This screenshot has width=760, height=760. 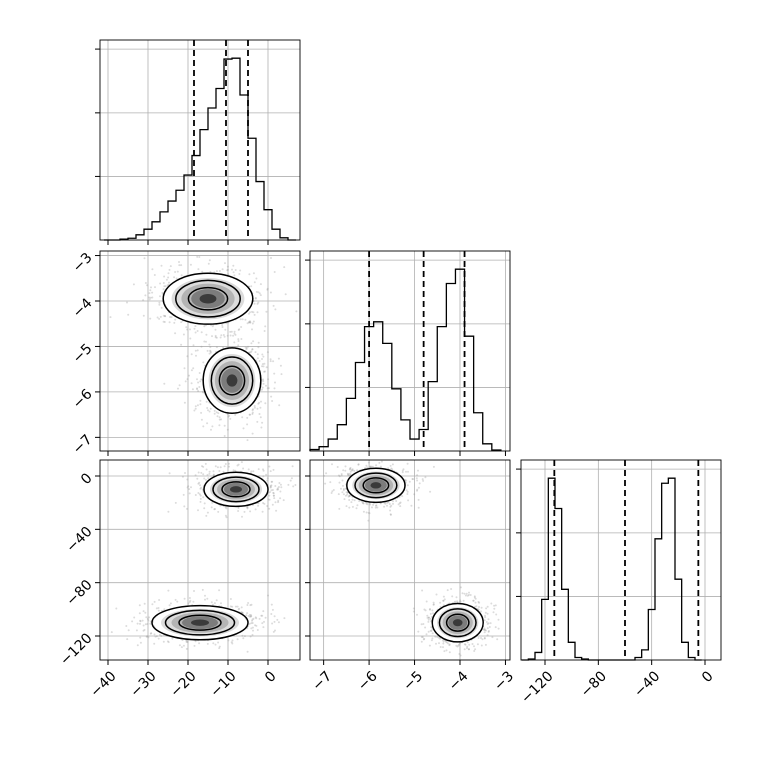 What do you see at coordinates (271, 677) in the screenshot?
I see `x-tick-label: 0` at bounding box center [271, 677].